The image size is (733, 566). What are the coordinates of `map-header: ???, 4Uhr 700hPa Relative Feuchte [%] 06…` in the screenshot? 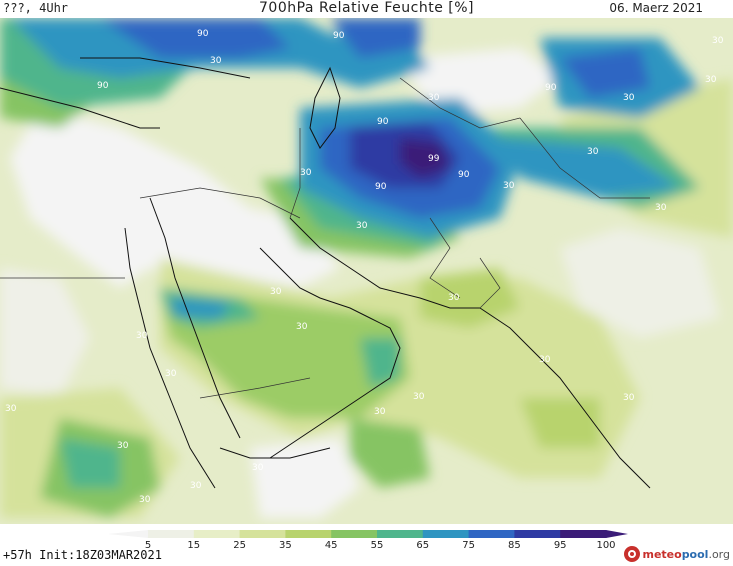 It's located at (366, 9).